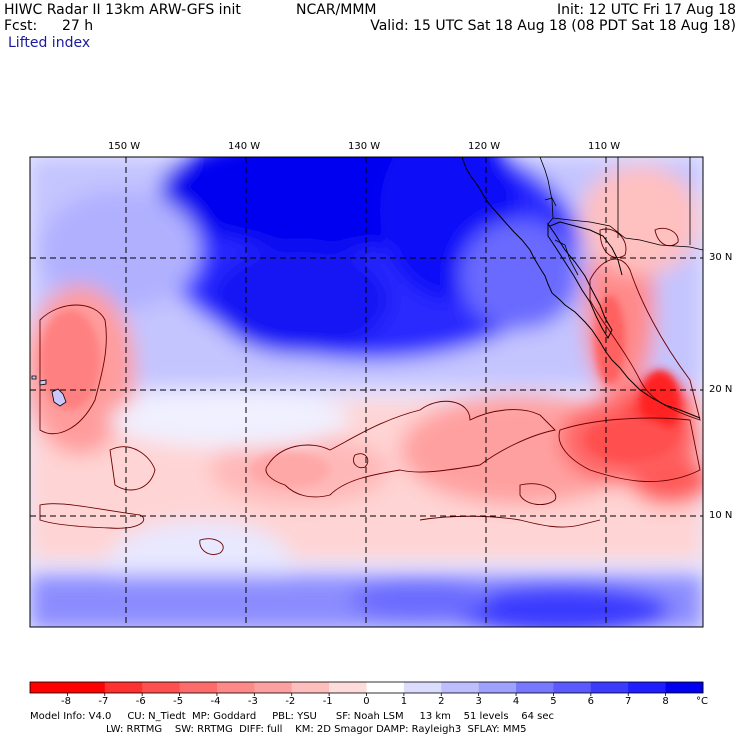 Image resolution: width=740 pixels, height=740 pixels. I want to click on colorbar-tick-label: -5, so click(178, 701).